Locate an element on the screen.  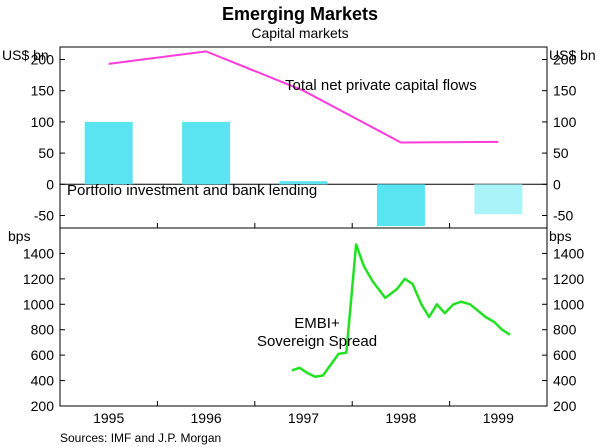
top-right-ytick-label: 200 is located at coordinates (565, 59).